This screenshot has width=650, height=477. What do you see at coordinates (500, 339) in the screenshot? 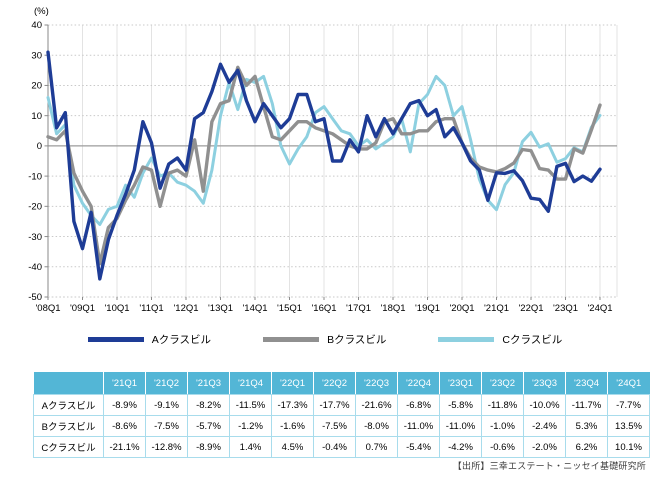
I see `legend-item-2: Cクラスビル` at bounding box center [500, 339].